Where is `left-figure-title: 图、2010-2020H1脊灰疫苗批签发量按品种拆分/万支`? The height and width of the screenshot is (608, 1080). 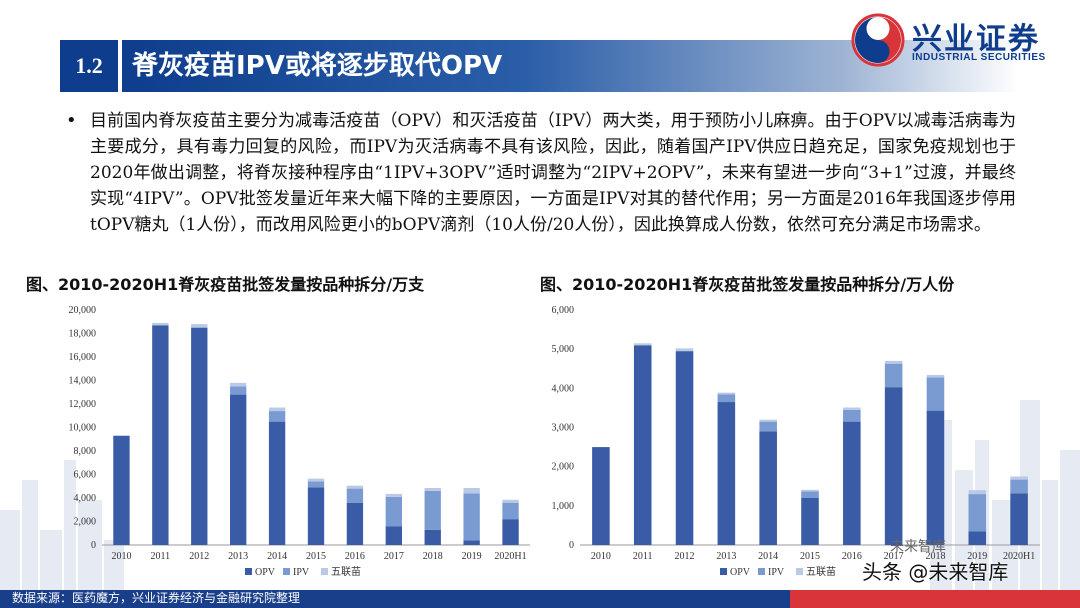 left-figure-title: 图、2010-2020H1脊灰疫苗批签发量按品种拆分/万支 is located at coordinates (225, 284).